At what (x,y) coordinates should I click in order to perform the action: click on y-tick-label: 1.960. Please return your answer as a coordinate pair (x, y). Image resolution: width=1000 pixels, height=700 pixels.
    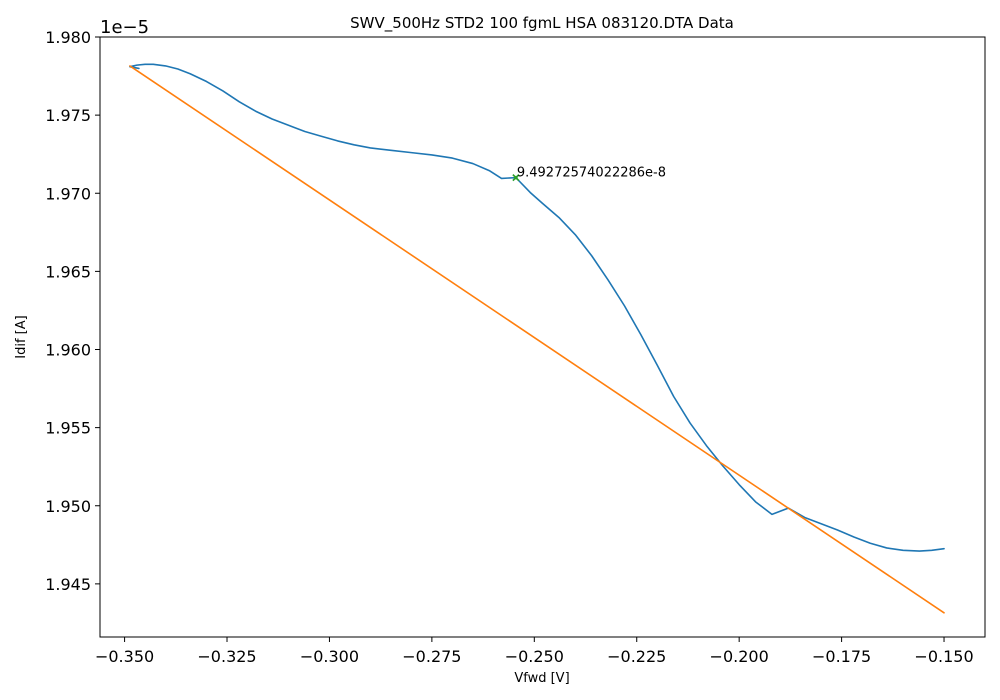
    Looking at the image, I should click on (68, 350).